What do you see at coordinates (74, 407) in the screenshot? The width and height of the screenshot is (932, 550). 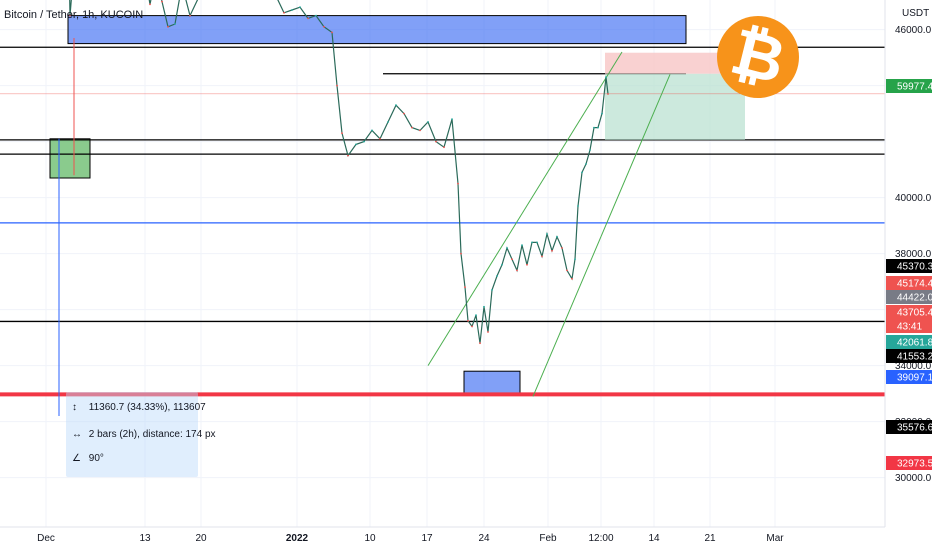 I see `price-range-icon: ↕` at bounding box center [74, 407].